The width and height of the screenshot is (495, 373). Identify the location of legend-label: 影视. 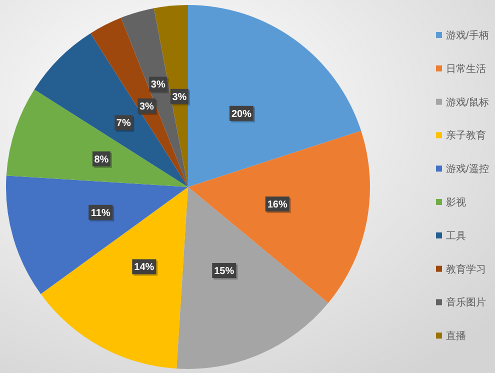
(456, 202).